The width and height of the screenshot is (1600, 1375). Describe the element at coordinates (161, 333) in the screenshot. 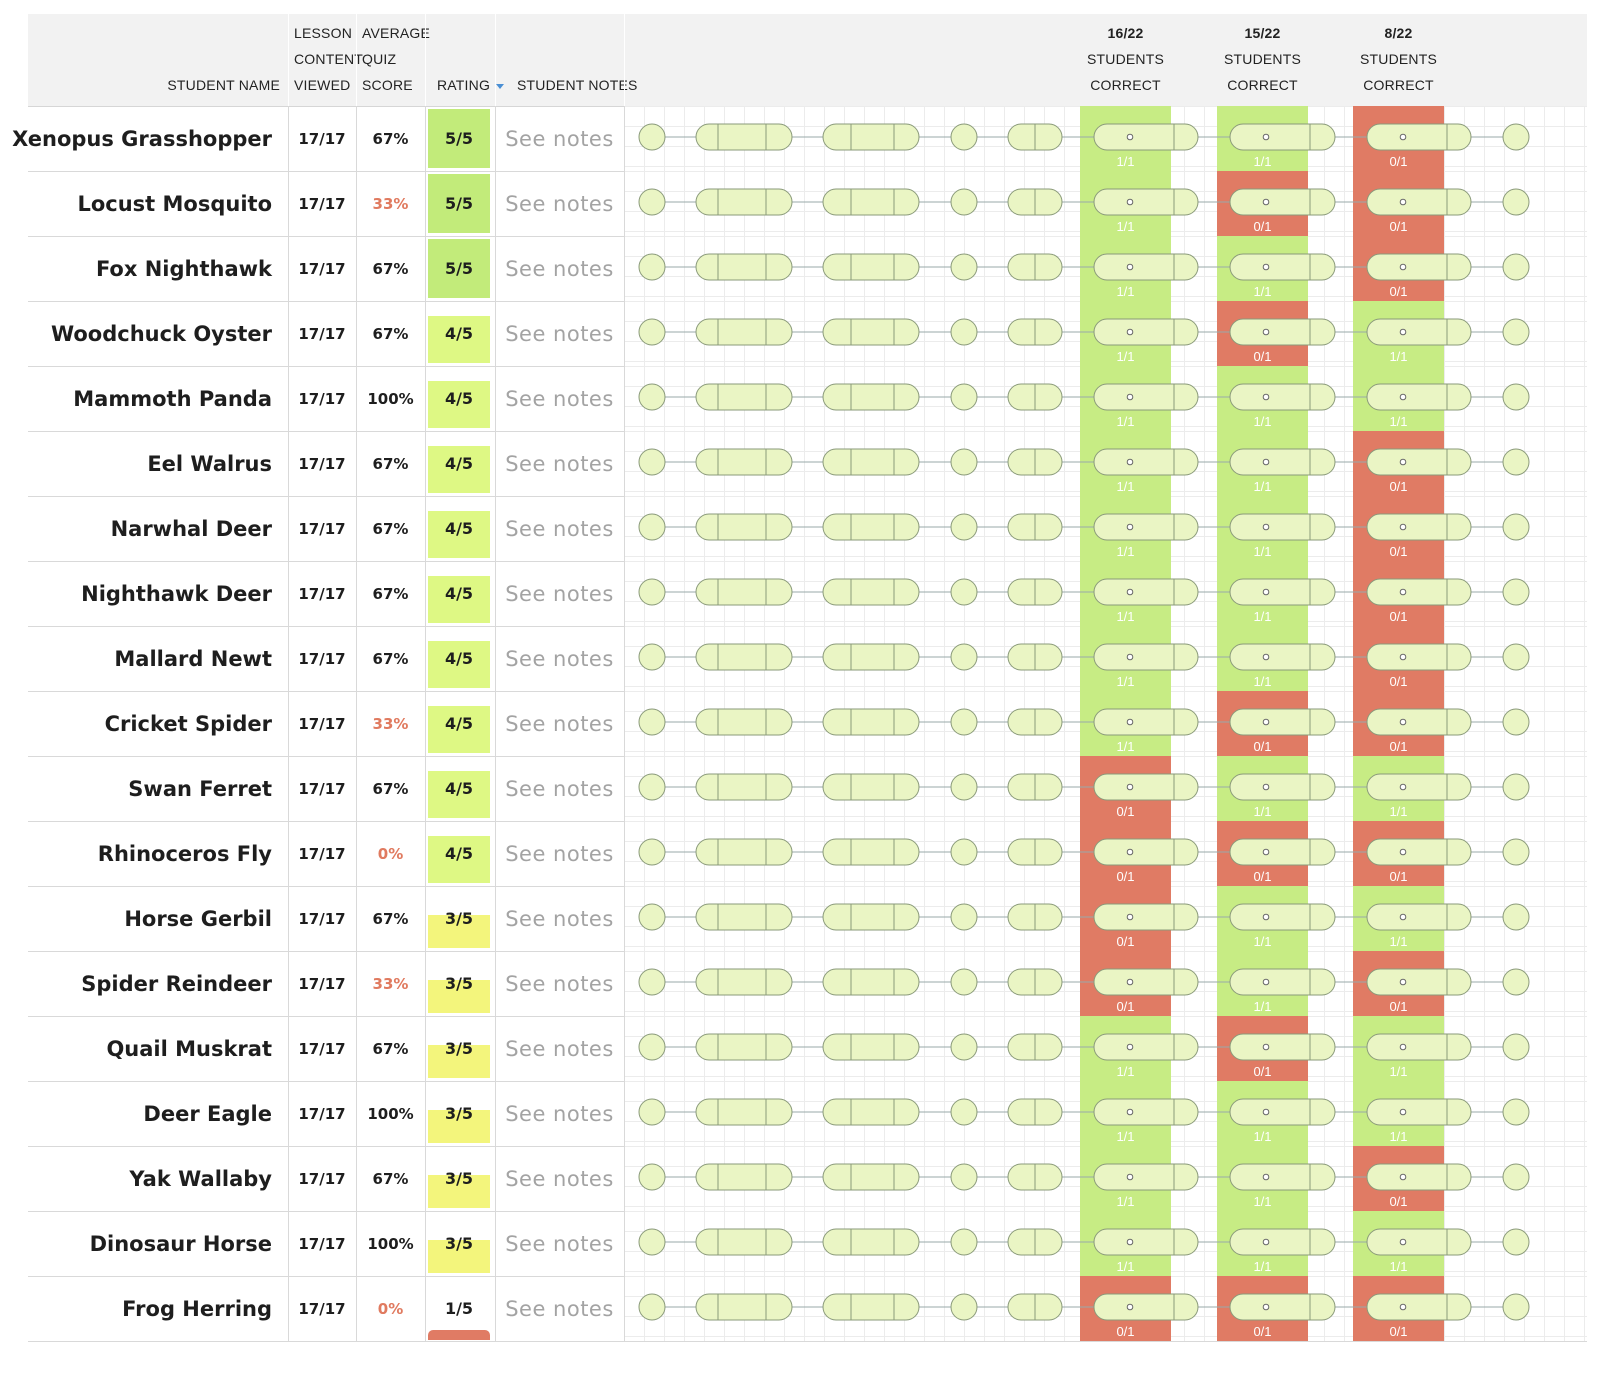

I see `student-name: Woodchuck Oyster` at that location.